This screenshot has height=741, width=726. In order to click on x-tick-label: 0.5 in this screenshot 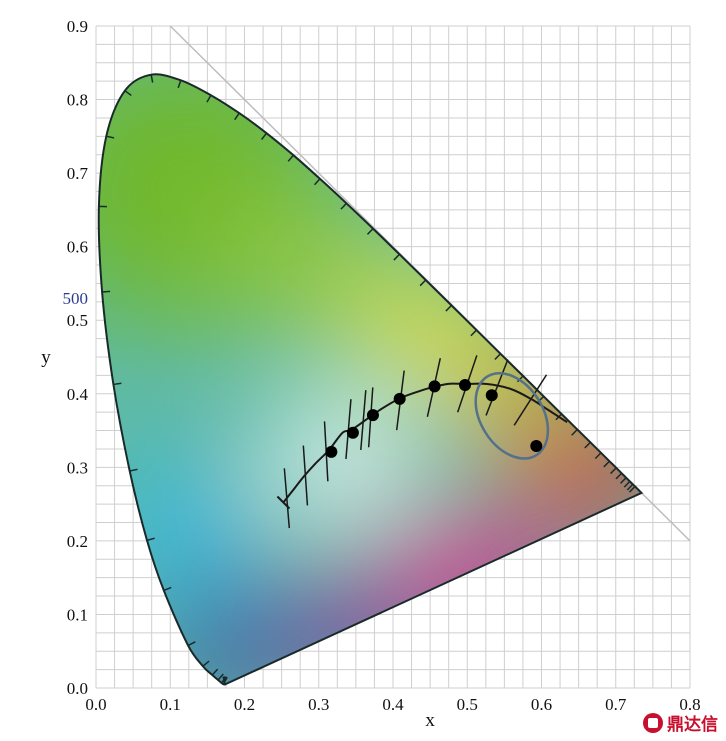, I will do `click(467, 704)`.